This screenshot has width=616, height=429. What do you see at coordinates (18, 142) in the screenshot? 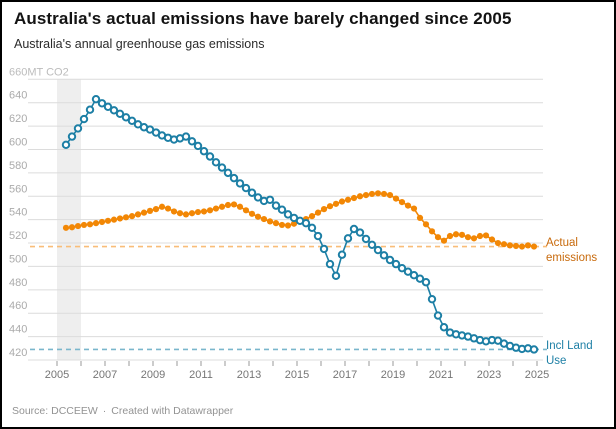
I see `svg-text: 600` at bounding box center [18, 142].